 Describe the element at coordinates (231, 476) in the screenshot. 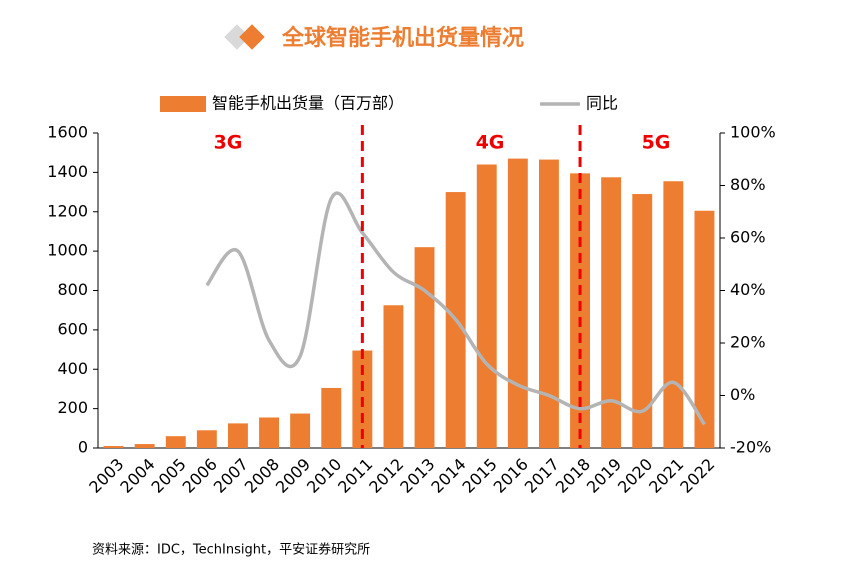

I see `x-tick-label: 2007` at that location.